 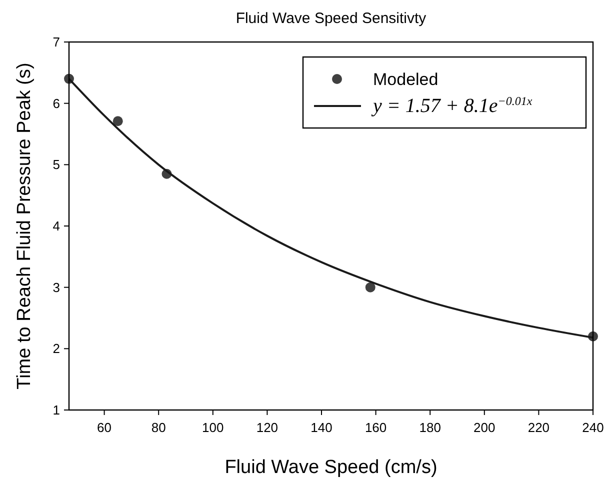 I want to click on x-tick-label: 160, so click(x=375, y=427).